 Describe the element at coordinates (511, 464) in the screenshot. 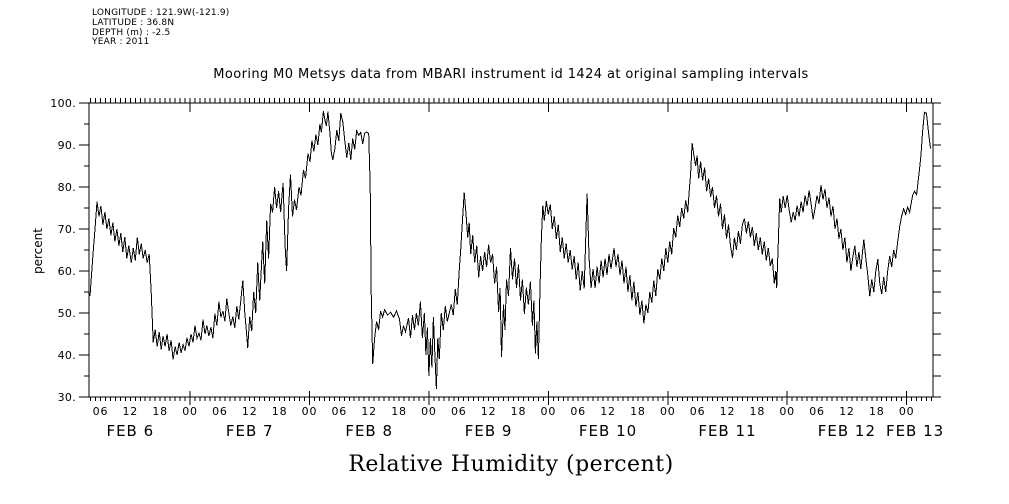

I see `x-axis-title: Relative Humidity (percent)` at that location.